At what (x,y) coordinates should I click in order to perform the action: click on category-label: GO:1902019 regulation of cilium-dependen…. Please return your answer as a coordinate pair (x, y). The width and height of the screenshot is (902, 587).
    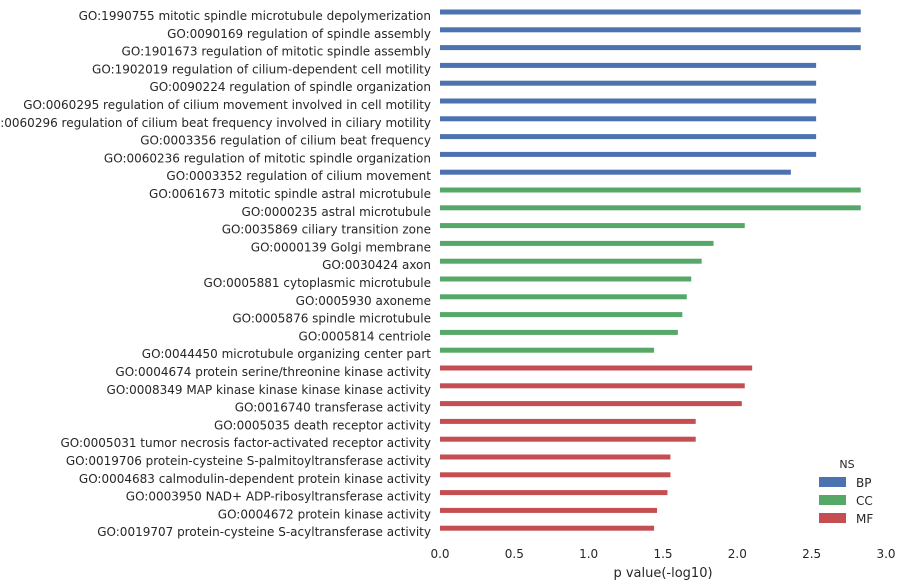
    Looking at the image, I should click on (261, 69).